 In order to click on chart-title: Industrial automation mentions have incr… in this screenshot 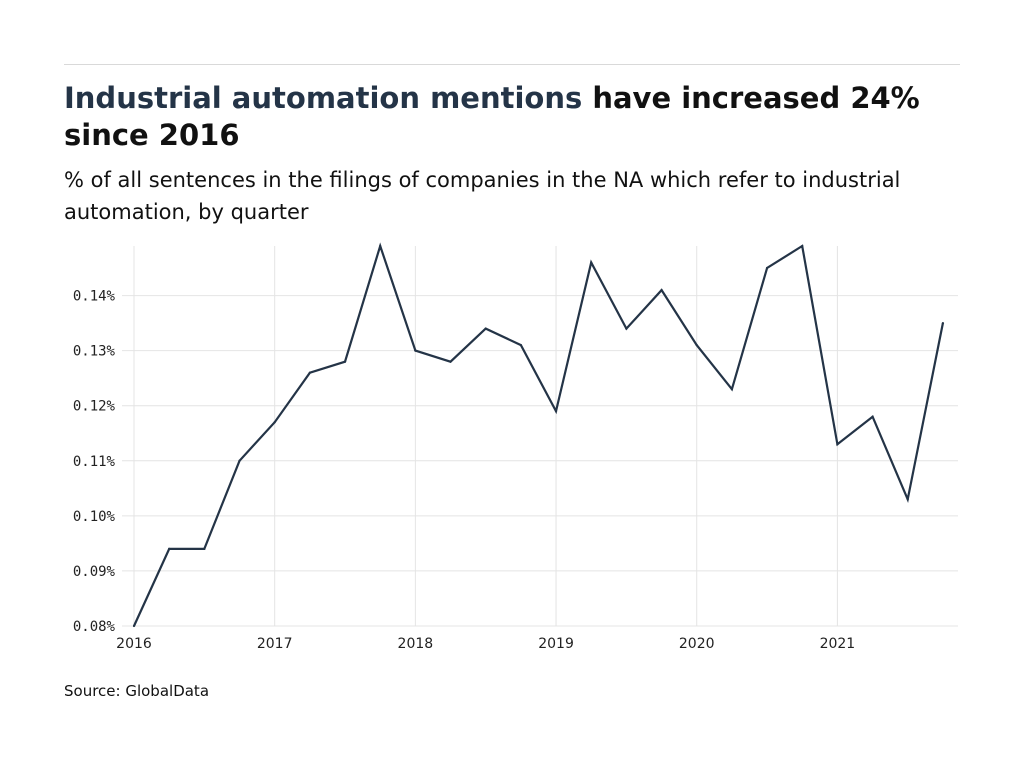, I will do `click(514, 117)`.